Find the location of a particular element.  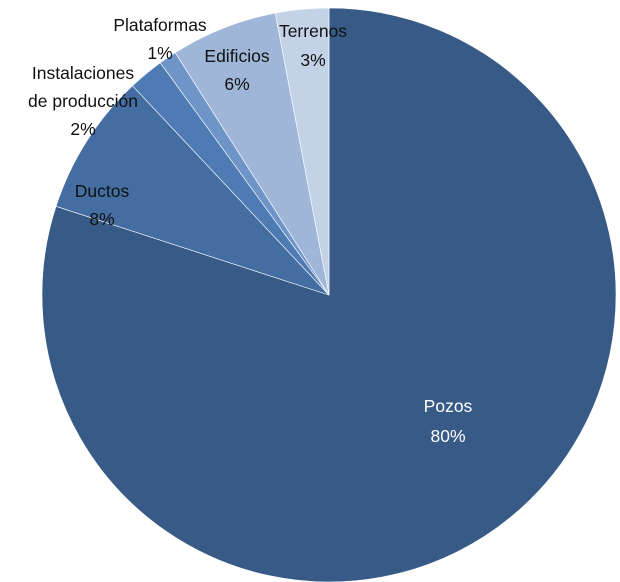

label-terrenos: Terrenos is located at coordinates (313, 31).